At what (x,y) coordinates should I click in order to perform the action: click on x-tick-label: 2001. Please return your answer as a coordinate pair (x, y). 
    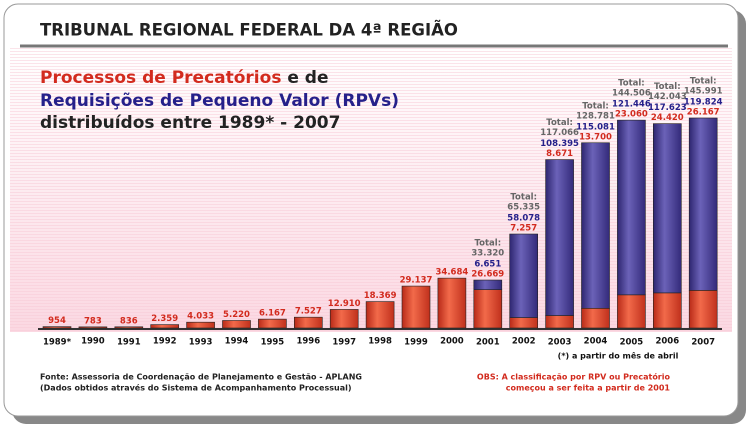
    Looking at the image, I should click on (488, 343).